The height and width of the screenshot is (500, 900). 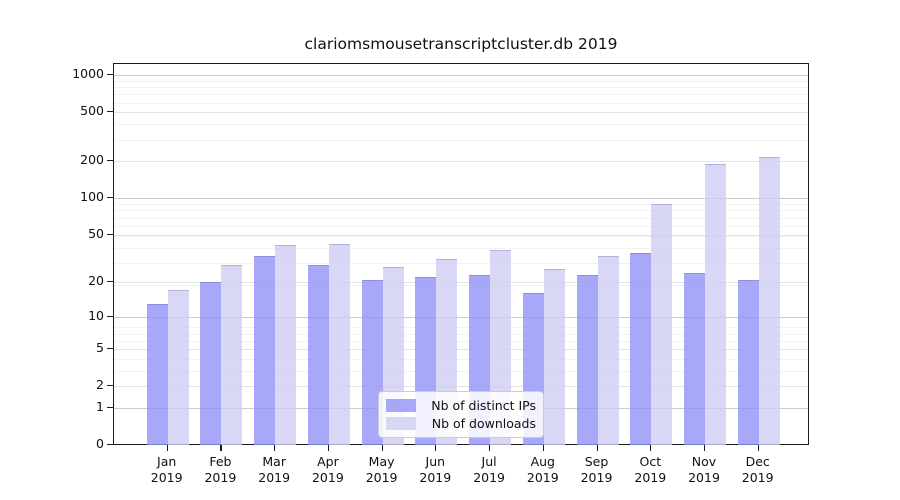 I want to click on y-tick-label: 500, so click(x=92, y=111).